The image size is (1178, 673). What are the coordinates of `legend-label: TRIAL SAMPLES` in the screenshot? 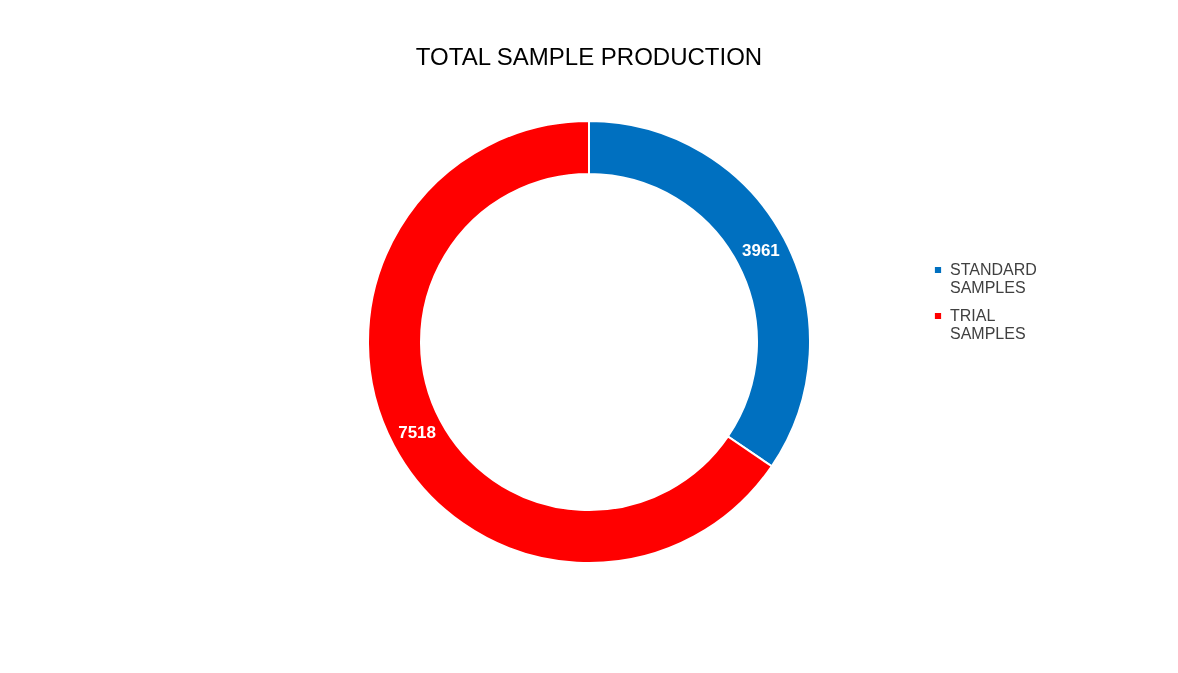 It's located at (988, 324).